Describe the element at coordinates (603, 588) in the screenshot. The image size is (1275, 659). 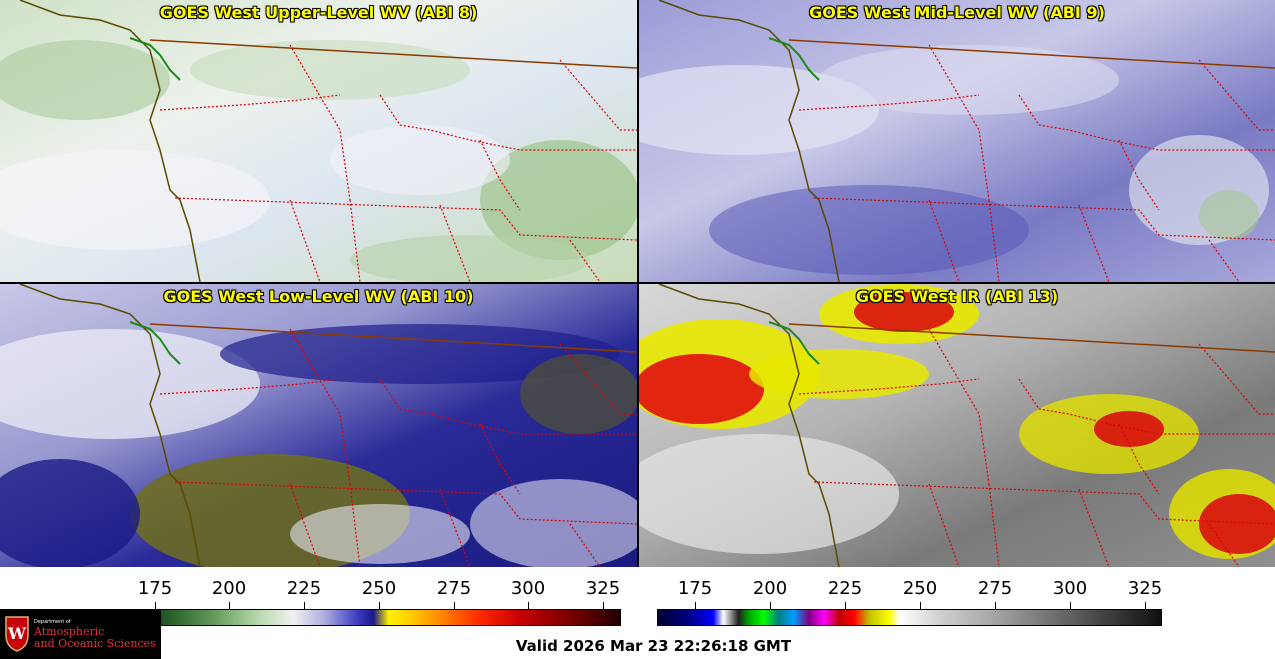
I see `colorbar-left-tick: 325` at that location.